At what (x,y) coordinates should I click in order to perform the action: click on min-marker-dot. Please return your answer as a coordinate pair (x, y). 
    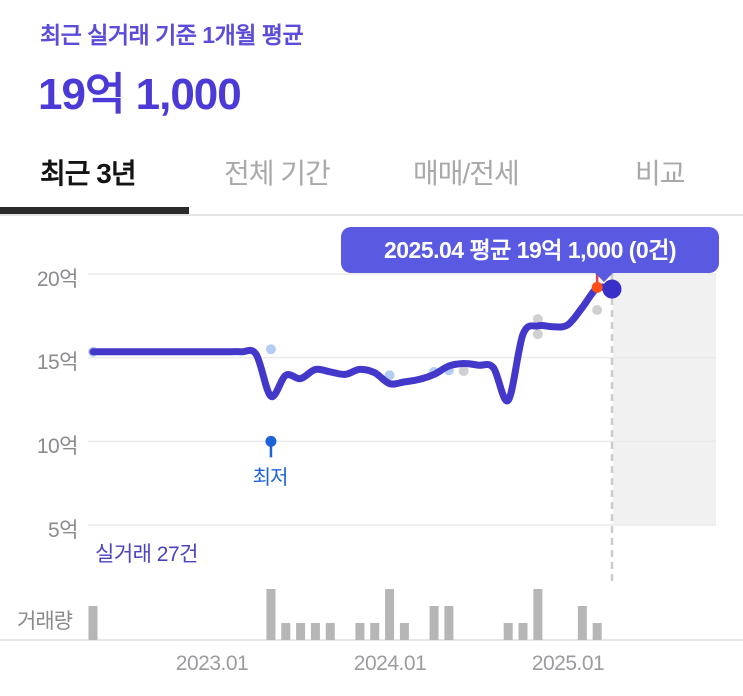
    Looking at the image, I should click on (271, 441).